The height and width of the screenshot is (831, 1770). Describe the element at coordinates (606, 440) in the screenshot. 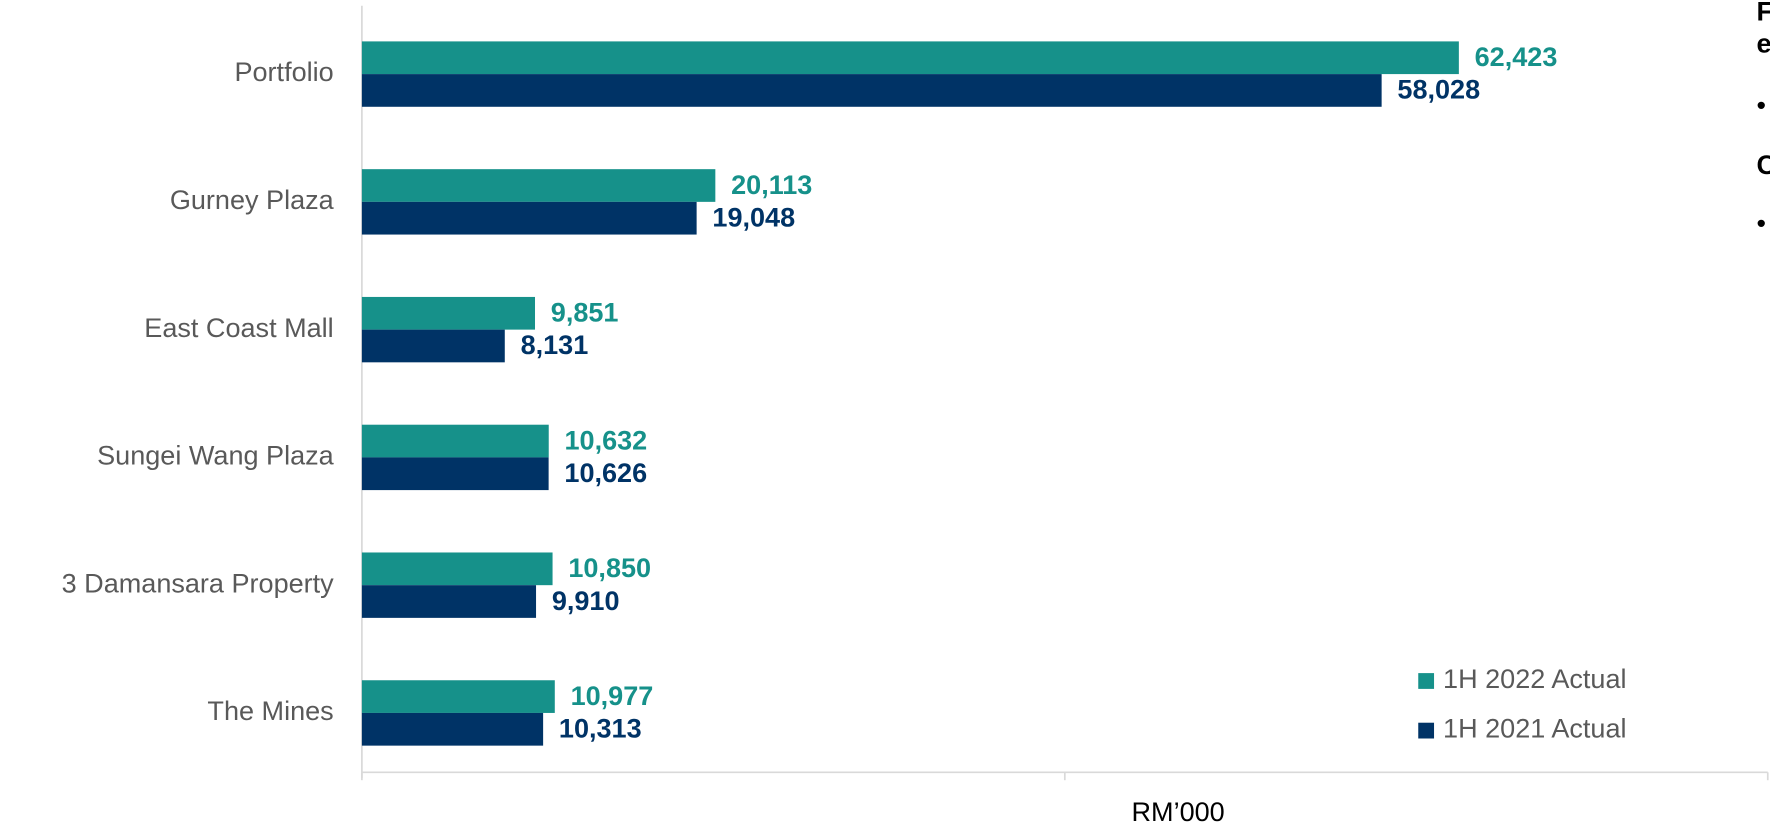

I see `value-label: 10,632` at that location.